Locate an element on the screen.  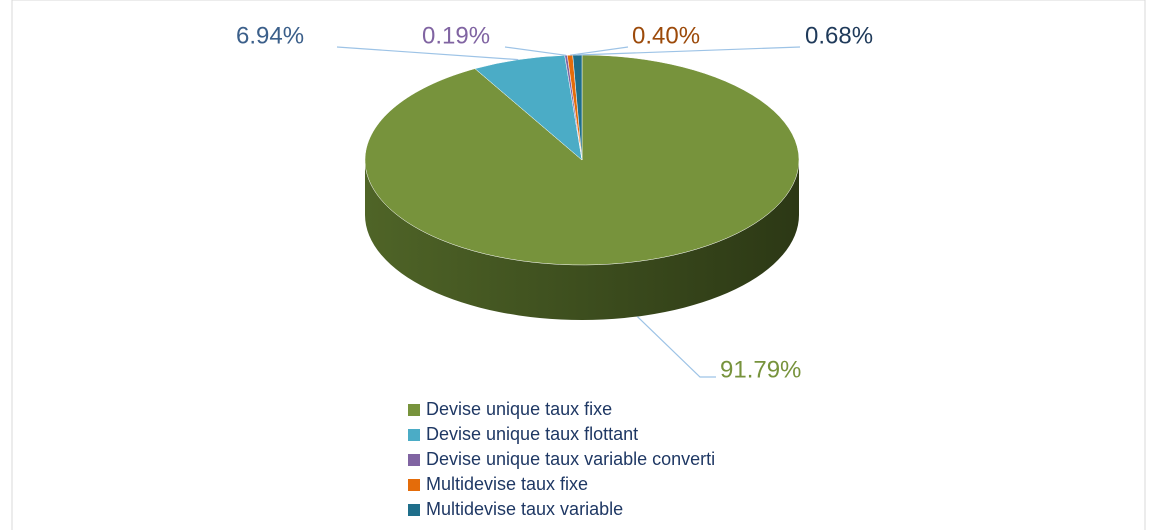
legend-label: Multidevise taux variable is located at coordinates (524, 509).